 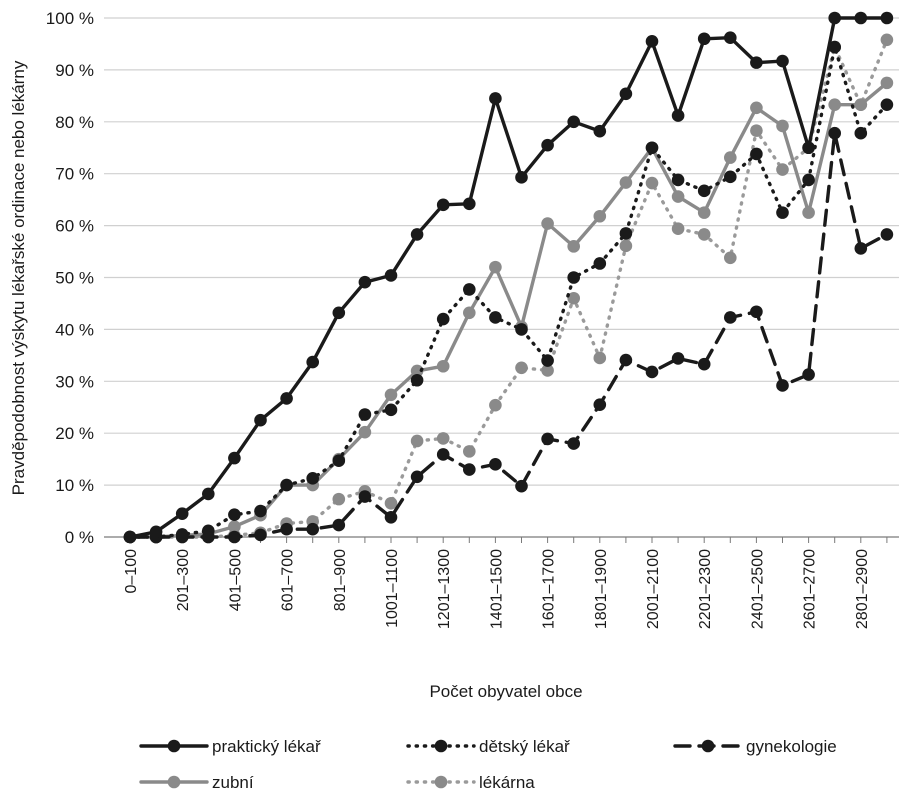 What do you see at coordinates (131, 571) in the screenshot?
I see `x-tick-label: 0–100` at bounding box center [131, 571].